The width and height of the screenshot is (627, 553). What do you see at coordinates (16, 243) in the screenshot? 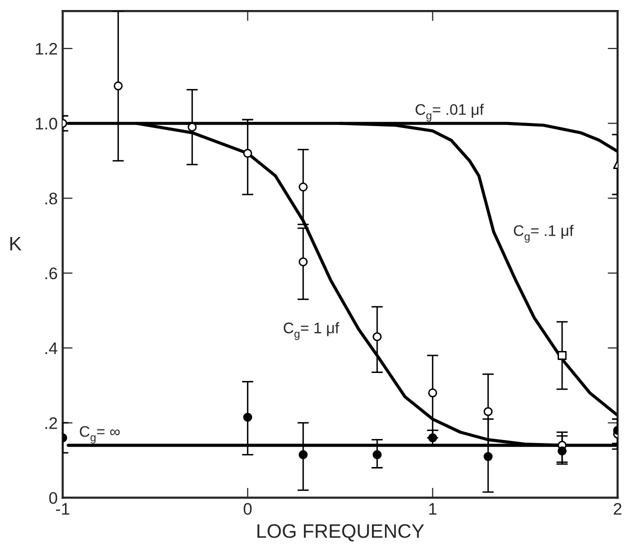
I see `y-axis-title: K` at bounding box center [16, 243].